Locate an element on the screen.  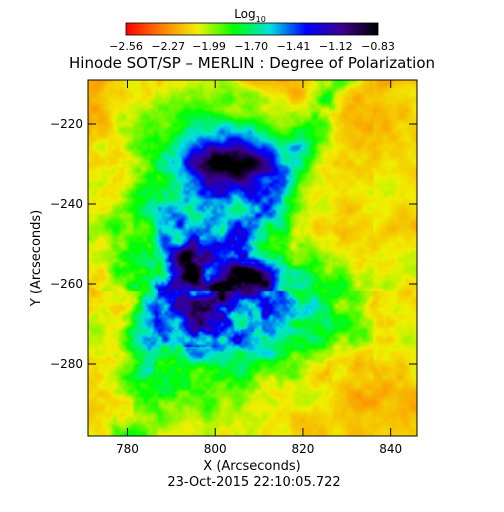
x-tick-label: 820 is located at coordinates (302, 449).